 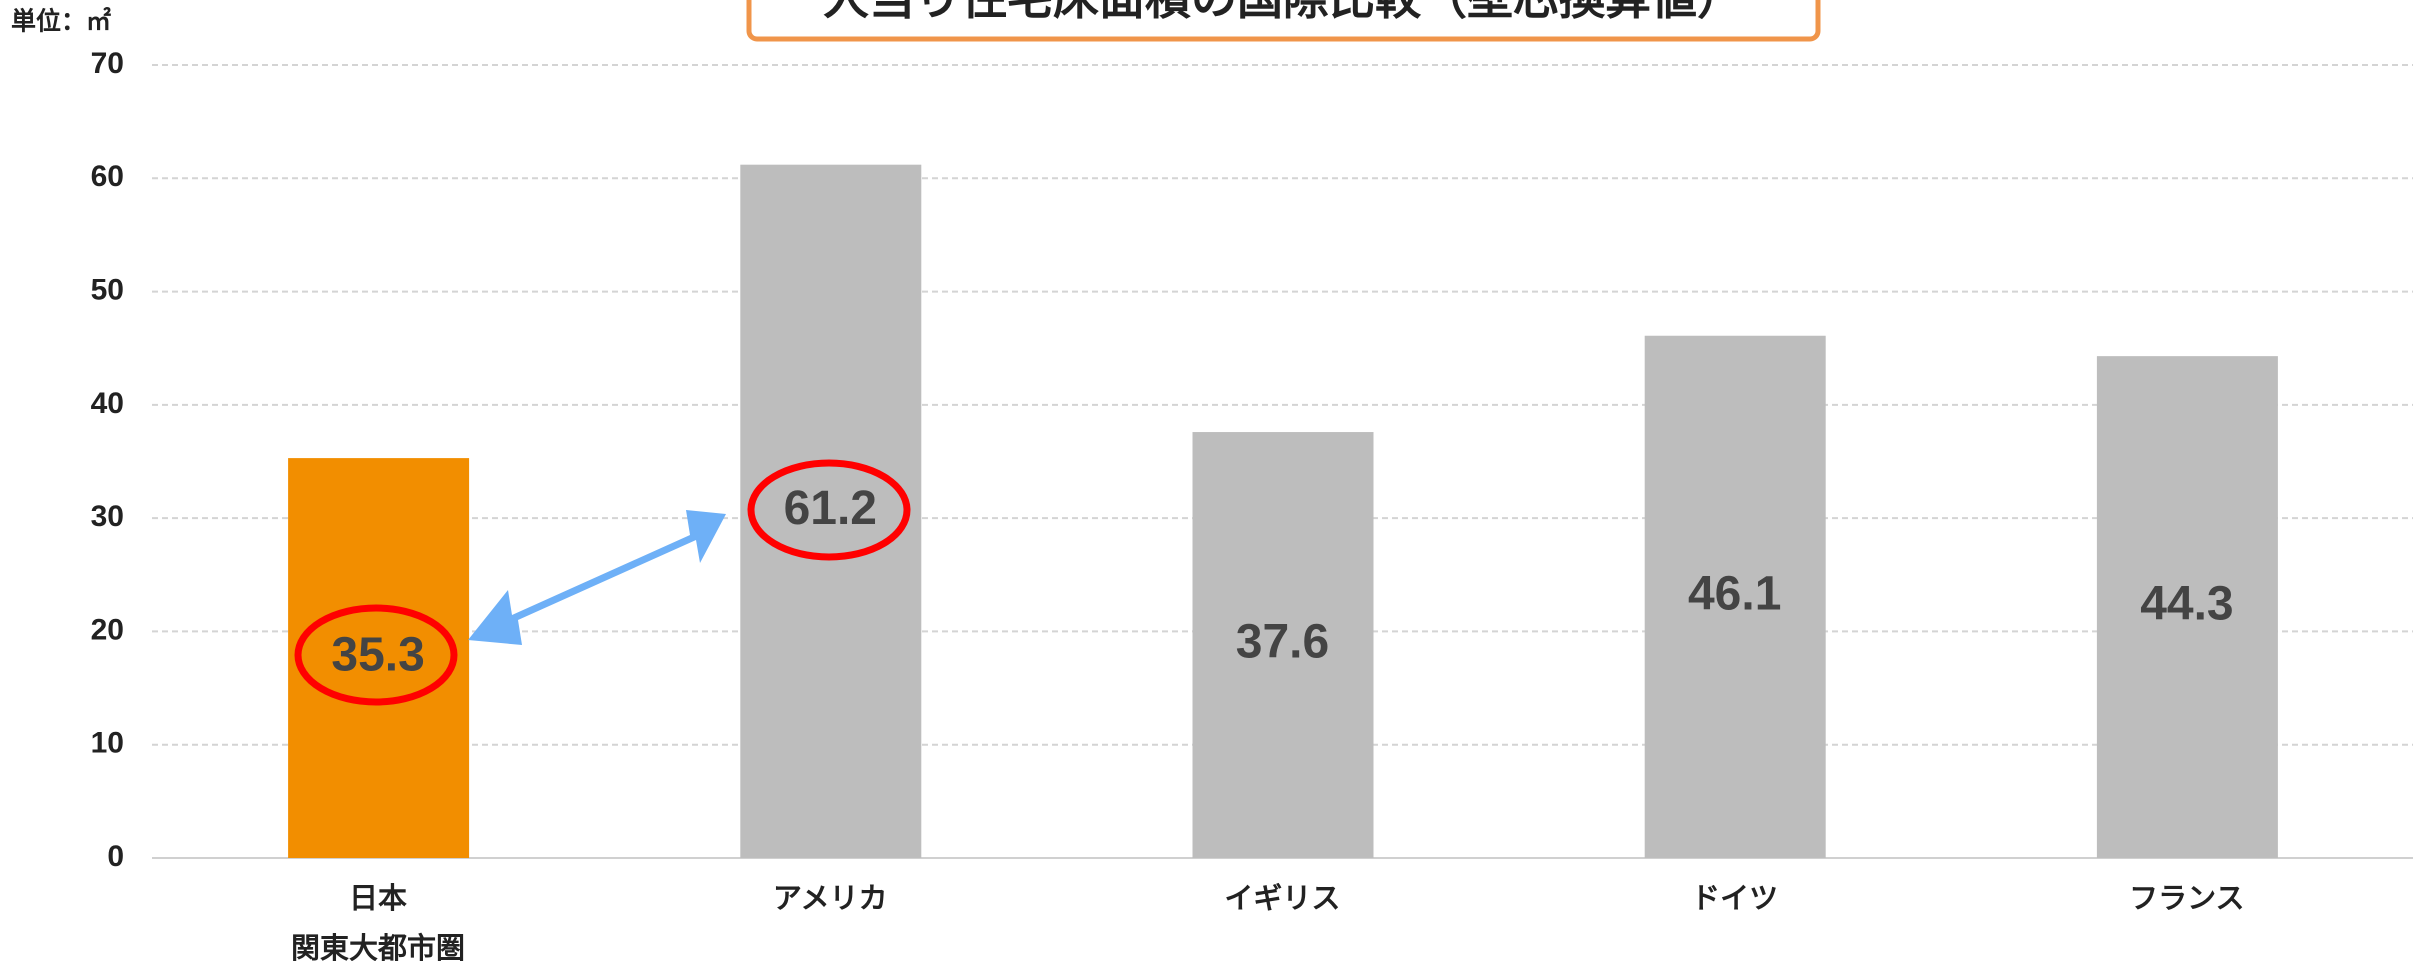 What do you see at coordinates (107, 516) in the screenshot?
I see `y-tick-label: 30` at bounding box center [107, 516].